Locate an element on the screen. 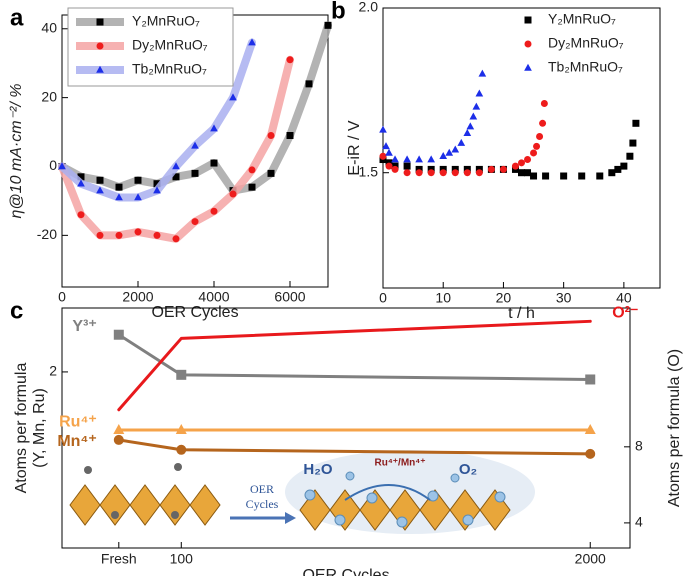 This screenshot has width=685, height=576. panel-label: c is located at coordinates (16, 310).